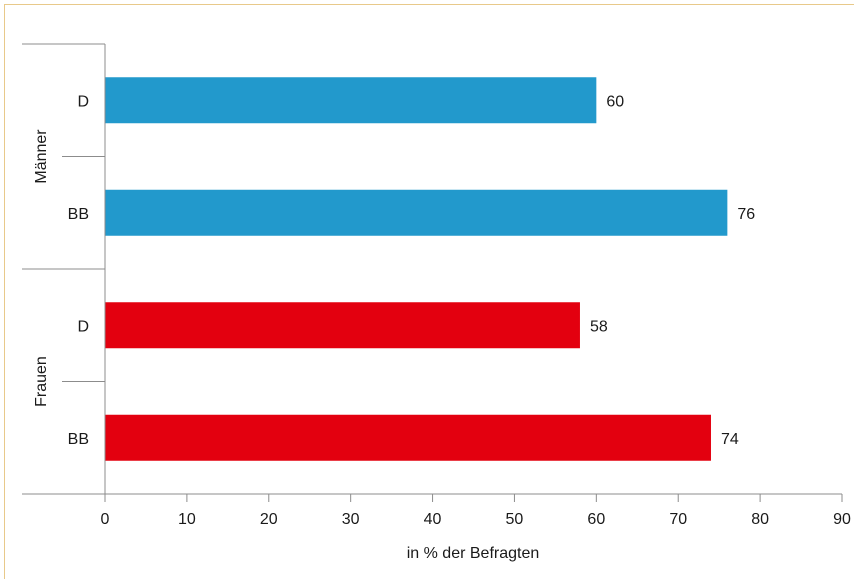  What do you see at coordinates (678, 519) in the screenshot?
I see `x-tick-label: 70` at bounding box center [678, 519].